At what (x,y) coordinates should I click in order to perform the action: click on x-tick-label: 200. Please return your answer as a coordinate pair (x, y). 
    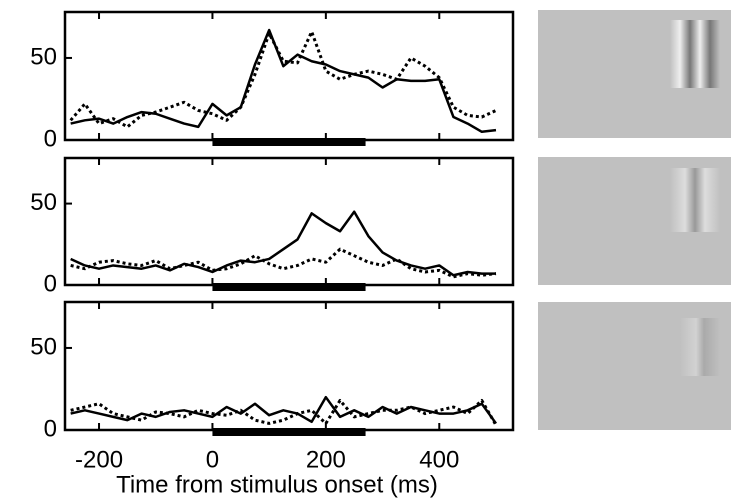
    Looking at the image, I should click on (326, 459).